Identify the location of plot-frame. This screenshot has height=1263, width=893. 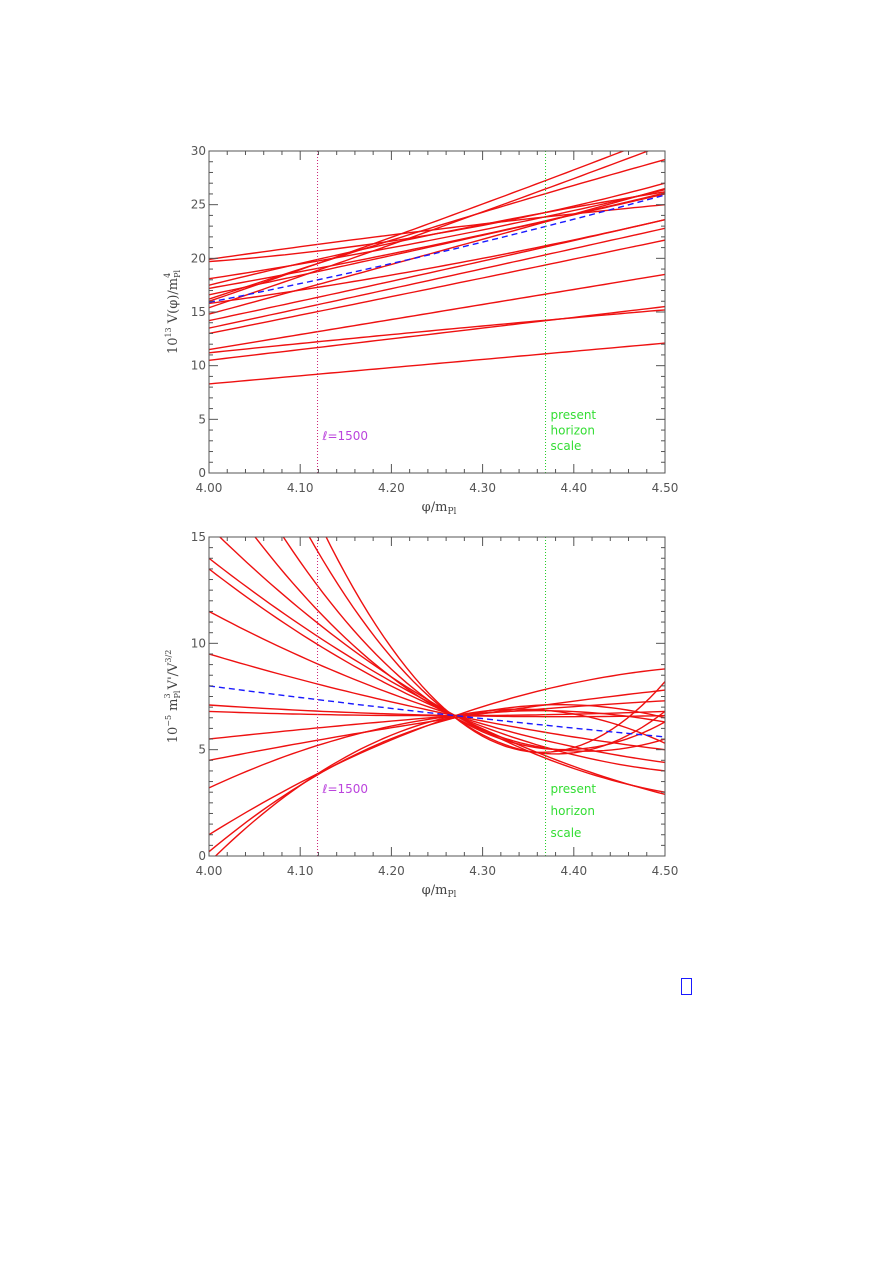
(437, 696).